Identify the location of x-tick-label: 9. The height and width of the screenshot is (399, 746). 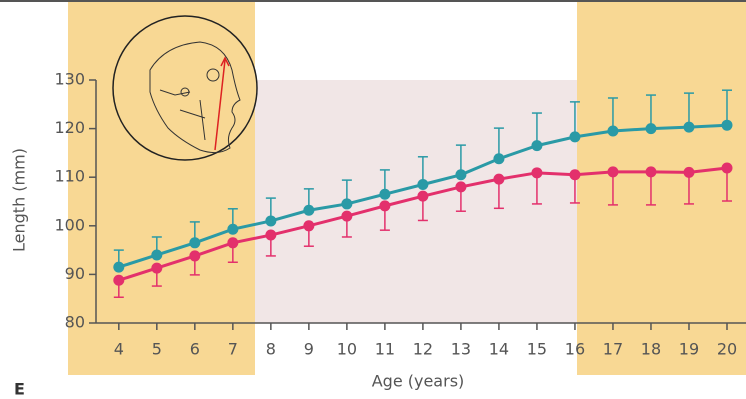
(309, 349).